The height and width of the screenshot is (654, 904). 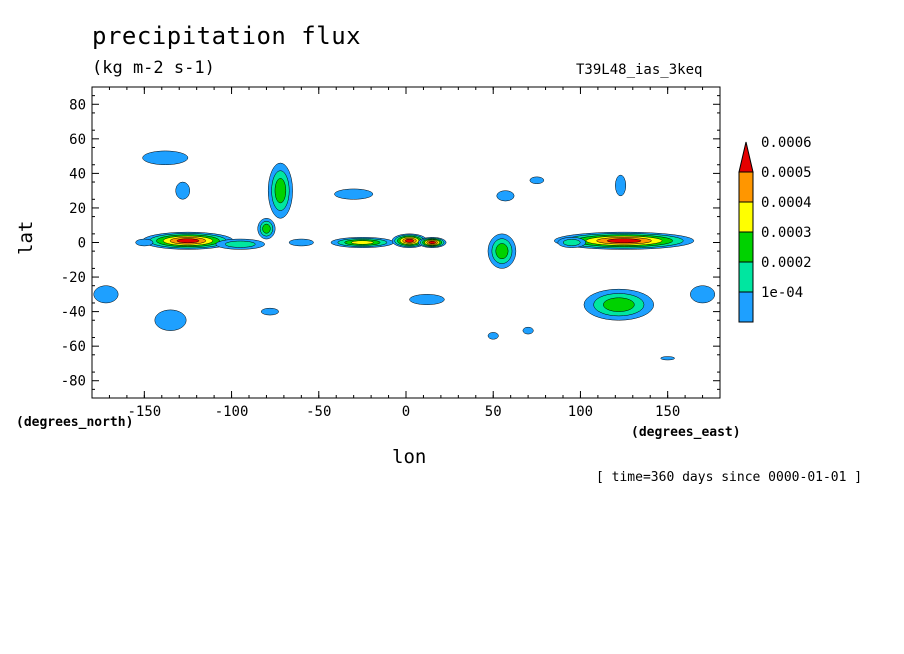 I want to click on y-tick-label: -60, so click(x=73, y=347).